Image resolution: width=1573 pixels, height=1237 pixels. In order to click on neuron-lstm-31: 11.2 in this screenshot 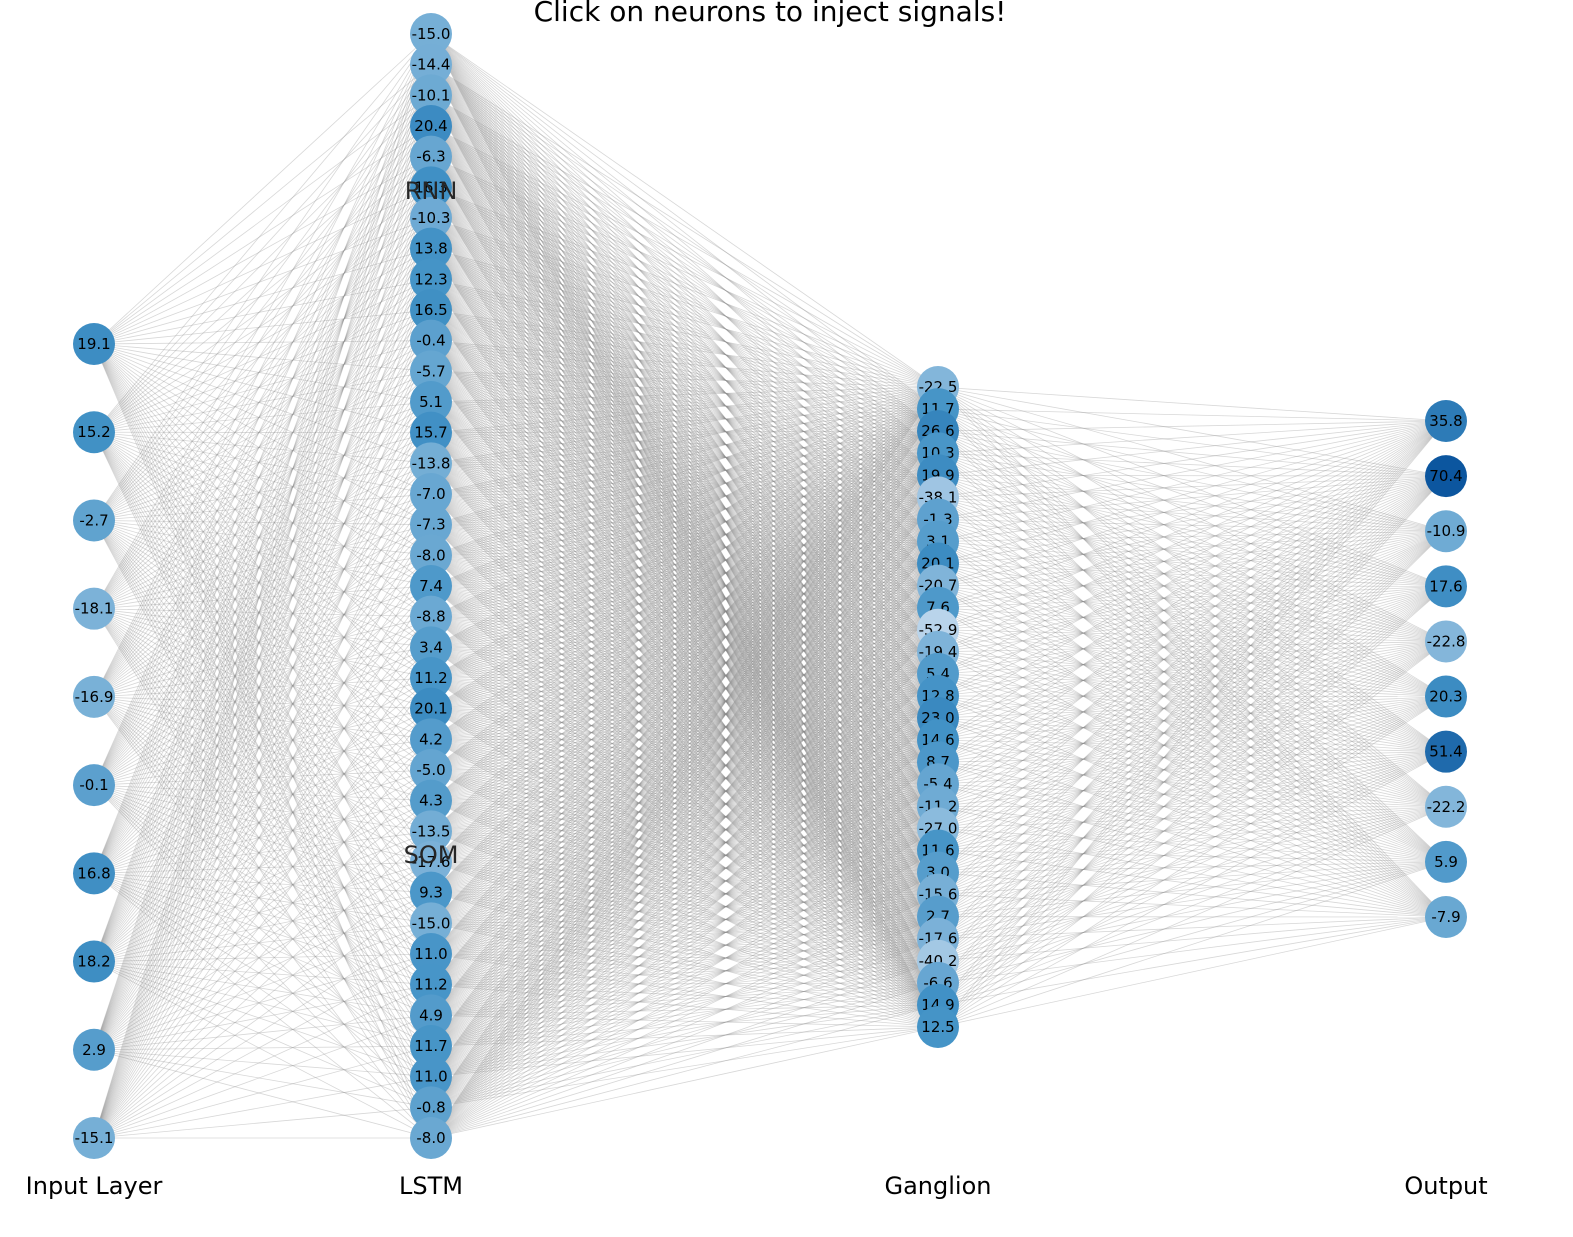, I will do `click(431, 984)`.